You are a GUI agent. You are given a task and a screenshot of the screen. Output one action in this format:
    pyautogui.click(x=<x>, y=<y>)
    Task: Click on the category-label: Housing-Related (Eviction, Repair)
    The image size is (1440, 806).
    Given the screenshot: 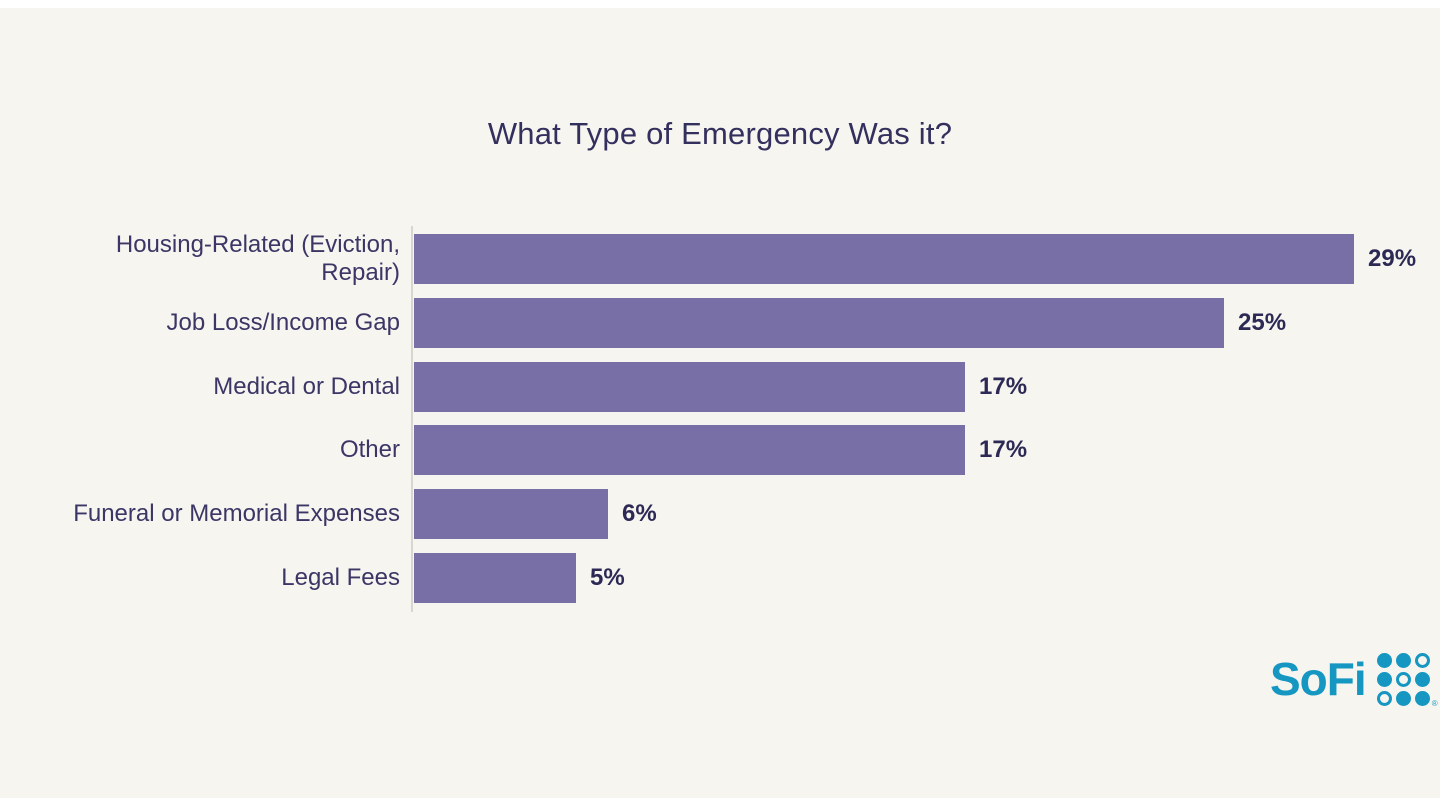 What is the action you would take?
    pyautogui.click(x=257, y=258)
    